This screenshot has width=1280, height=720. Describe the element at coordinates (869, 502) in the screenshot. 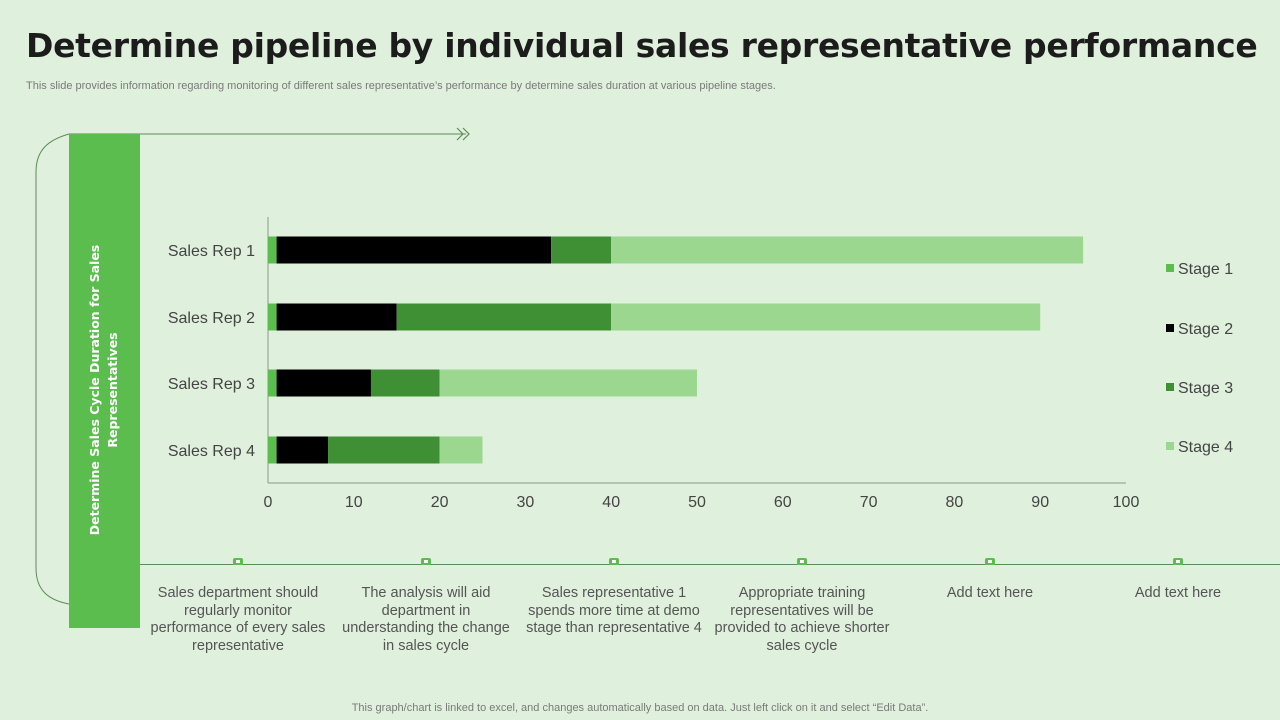

I see `x-tick-label: 70` at that location.